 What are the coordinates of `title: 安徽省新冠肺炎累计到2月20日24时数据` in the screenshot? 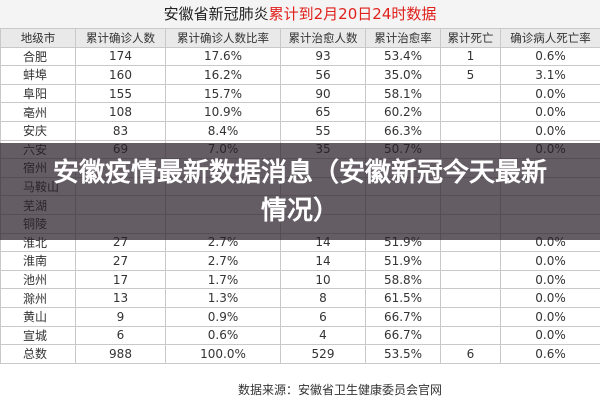 It's located at (300, 14).